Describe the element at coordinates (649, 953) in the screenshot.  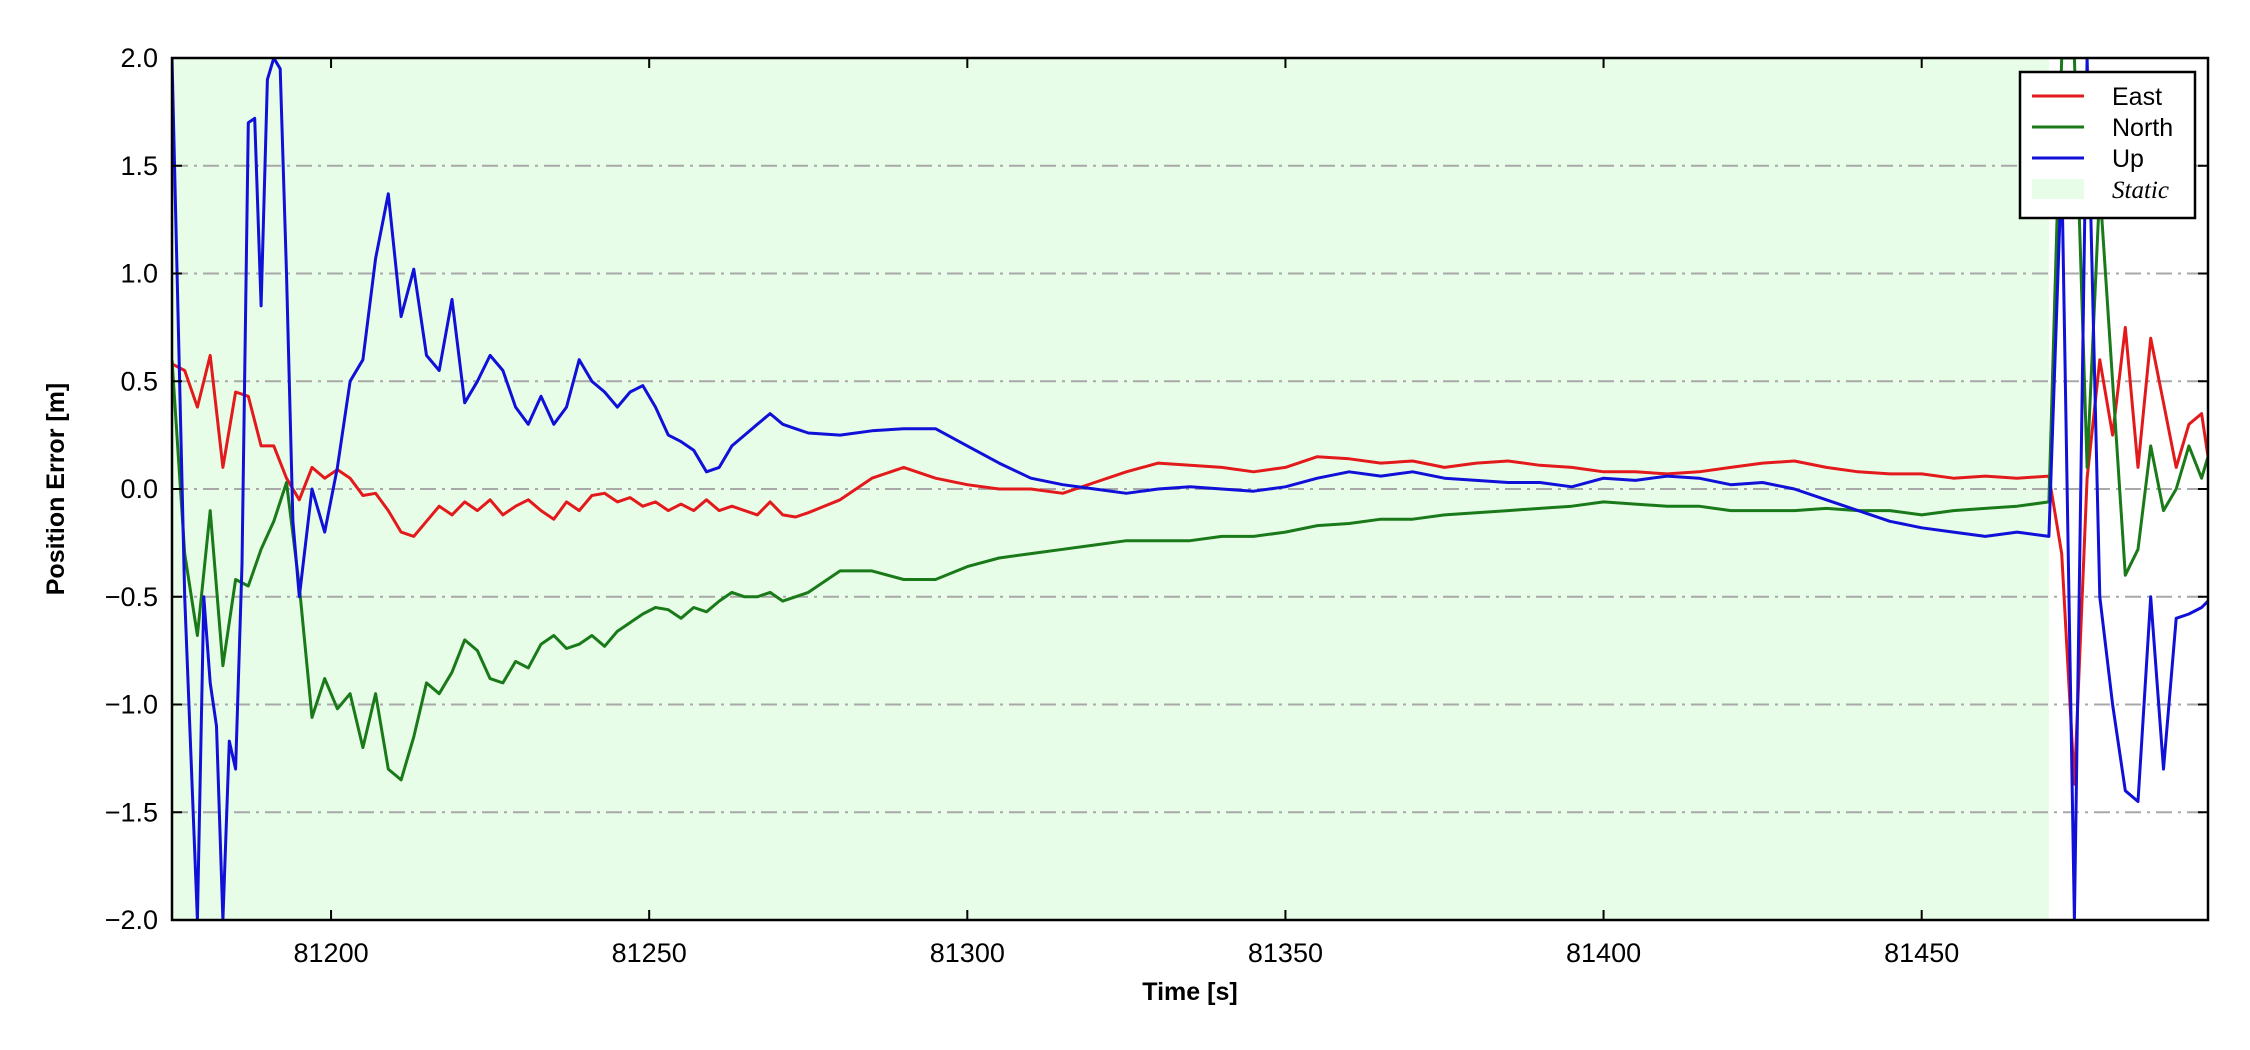
I see `x-tick-label: 81250` at that location.